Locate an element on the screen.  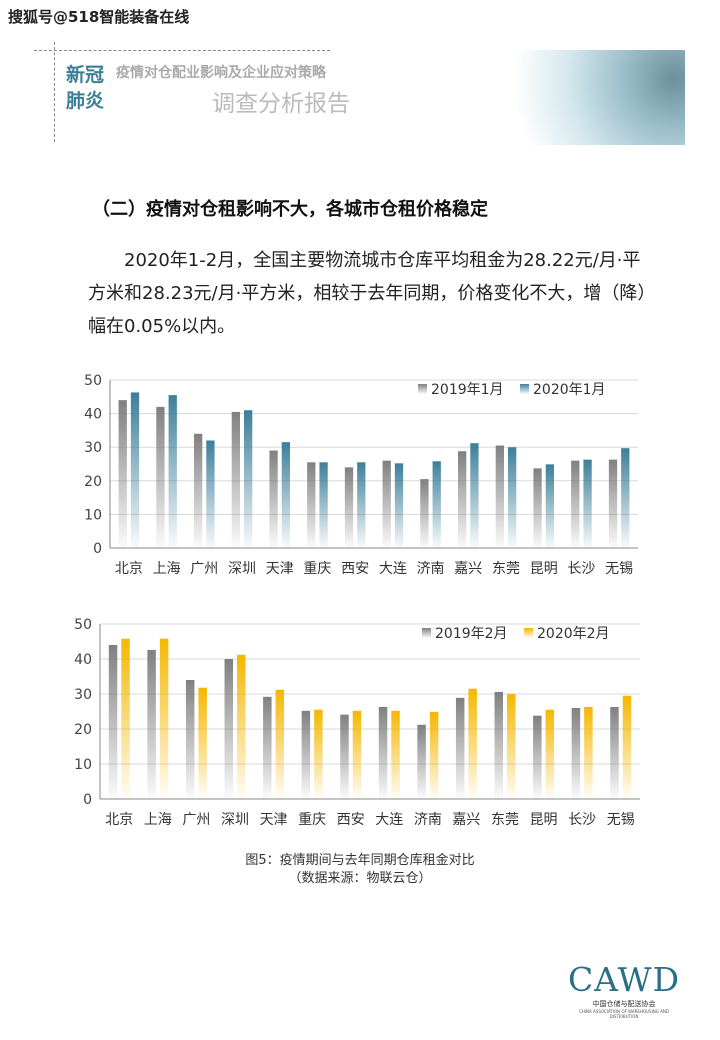
y-tick-label: 20 is located at coordinates (83, 730).